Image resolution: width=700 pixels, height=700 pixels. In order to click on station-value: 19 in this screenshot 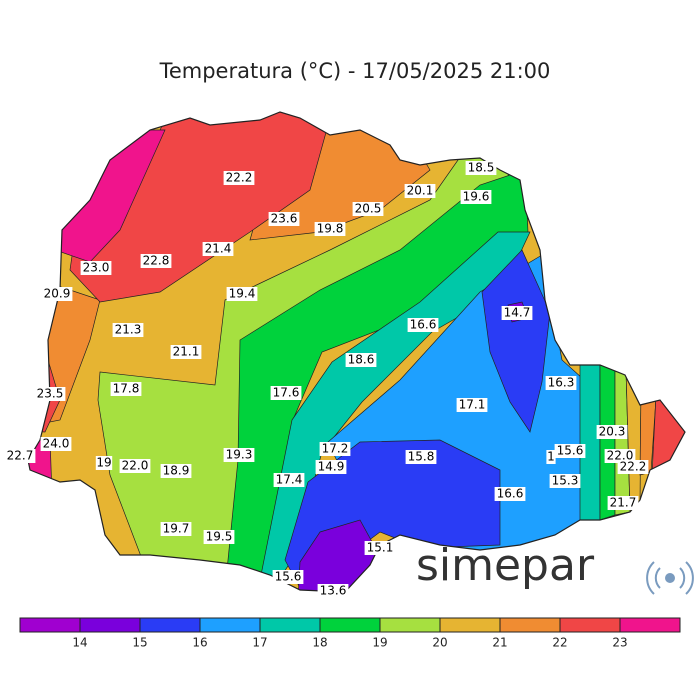, I will do `click(103, 463)`.